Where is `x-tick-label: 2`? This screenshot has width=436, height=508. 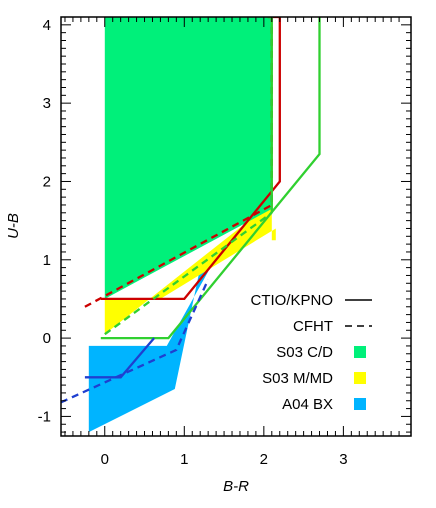 x-tick-label: 2 is located at coordinates (264, 459).